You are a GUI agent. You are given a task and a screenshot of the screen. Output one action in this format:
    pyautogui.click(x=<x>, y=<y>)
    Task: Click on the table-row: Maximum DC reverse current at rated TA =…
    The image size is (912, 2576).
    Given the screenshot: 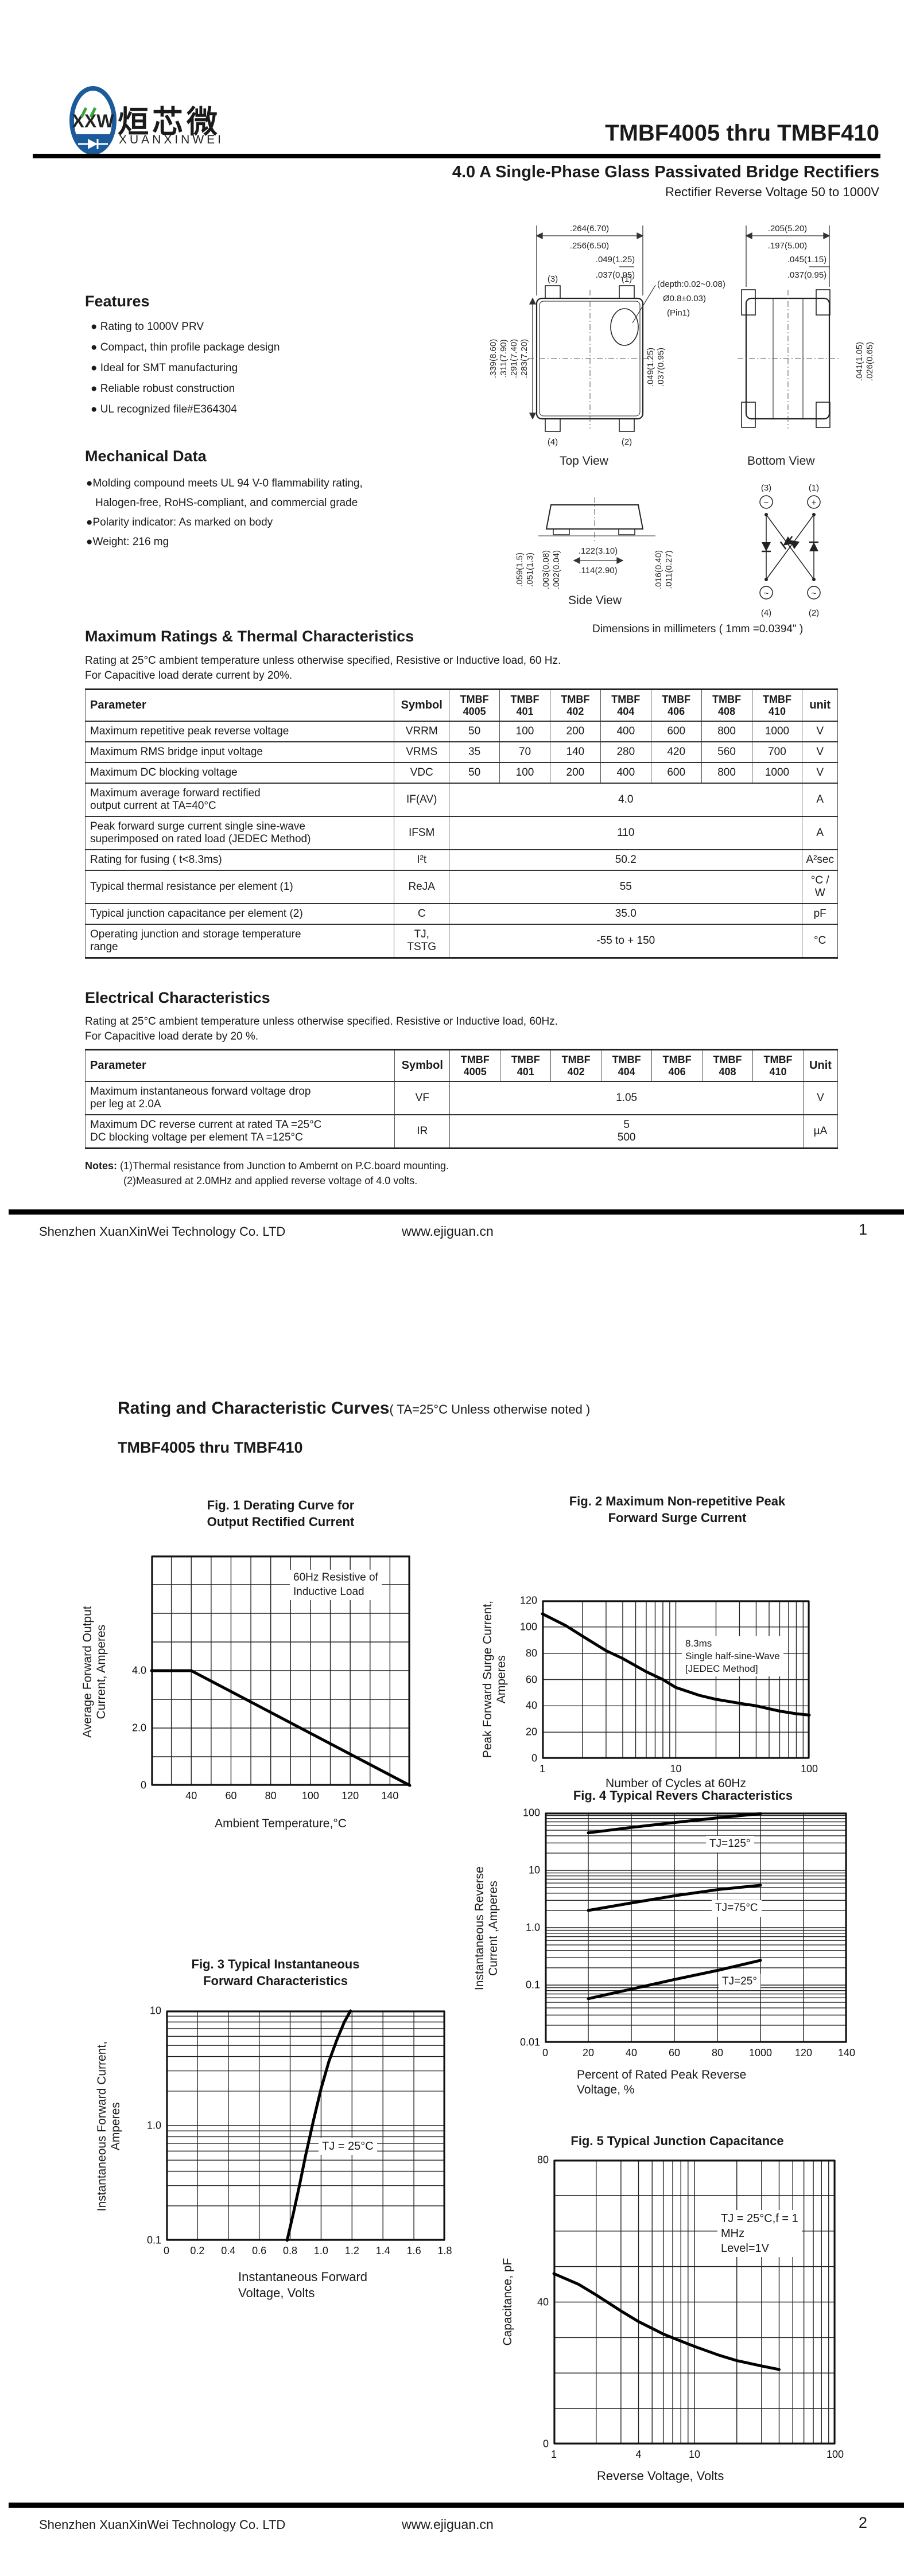 What is the action you would take?
    pyautogui.click(x=462, y=1131)
    